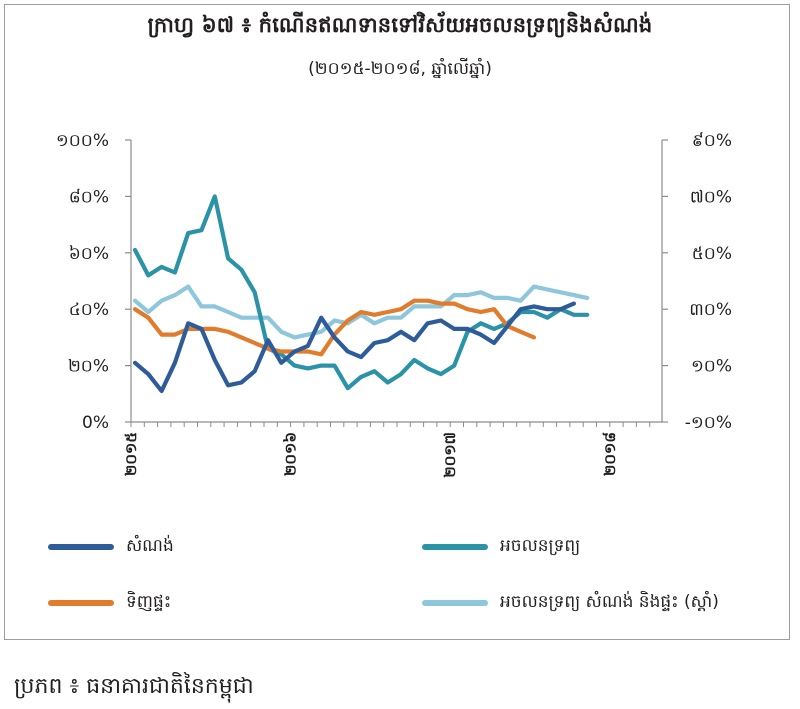 Image resolution: width=800 pixels, height=709 pixels. What do you see at coordinates (89, 310) in the screenshot?
I see `left-tick-label: ៤០%` at bounding box center [89, 310].